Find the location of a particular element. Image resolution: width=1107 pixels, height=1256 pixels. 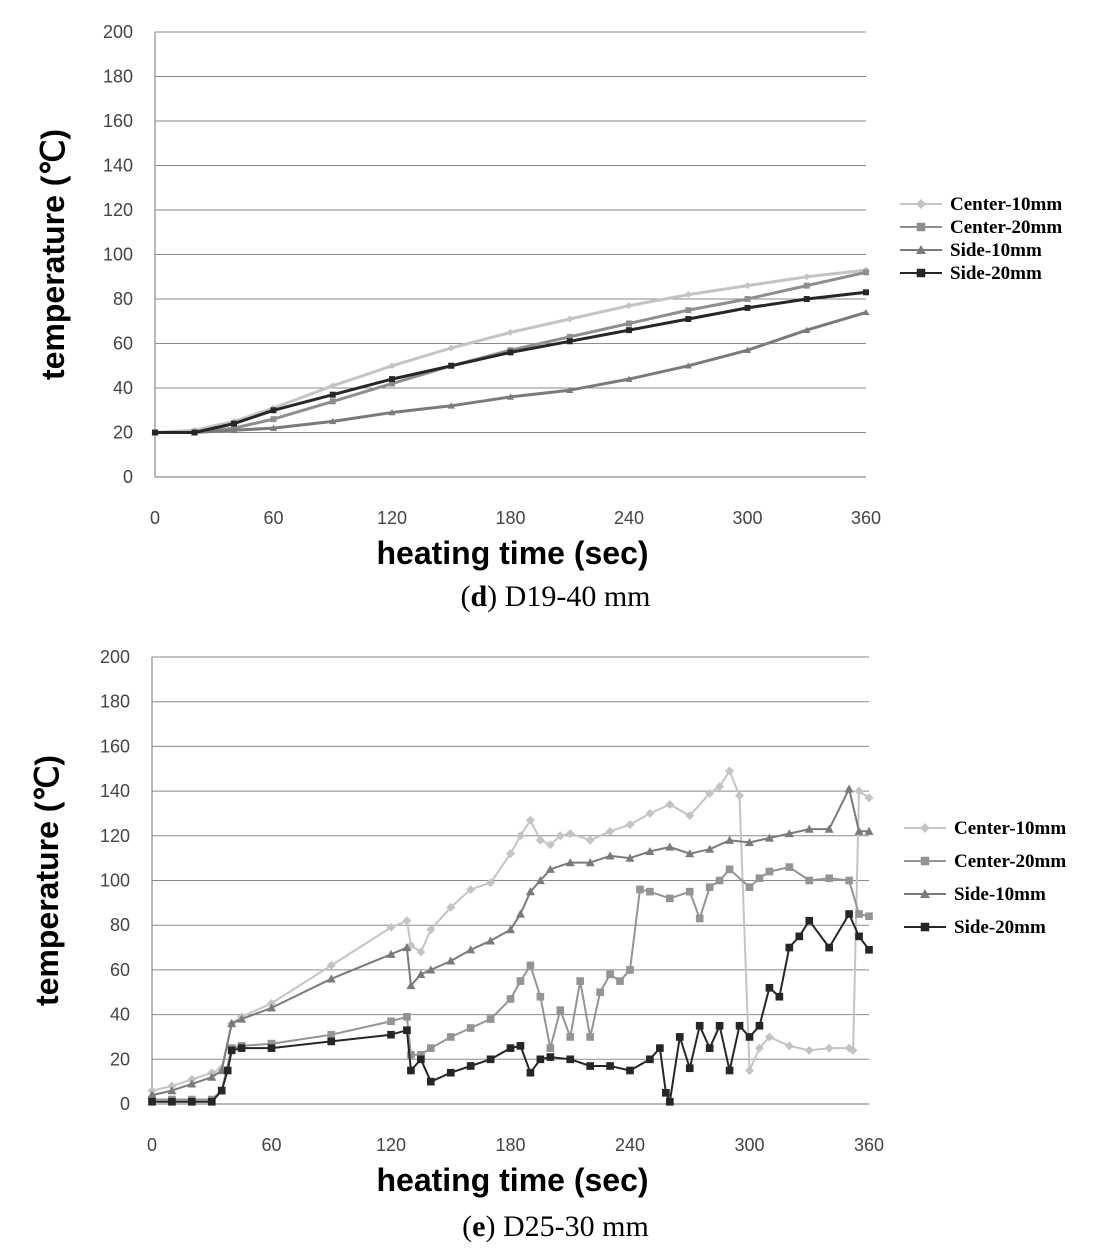

legend-label: Side-20mm is located at coordinates (1000, 927).